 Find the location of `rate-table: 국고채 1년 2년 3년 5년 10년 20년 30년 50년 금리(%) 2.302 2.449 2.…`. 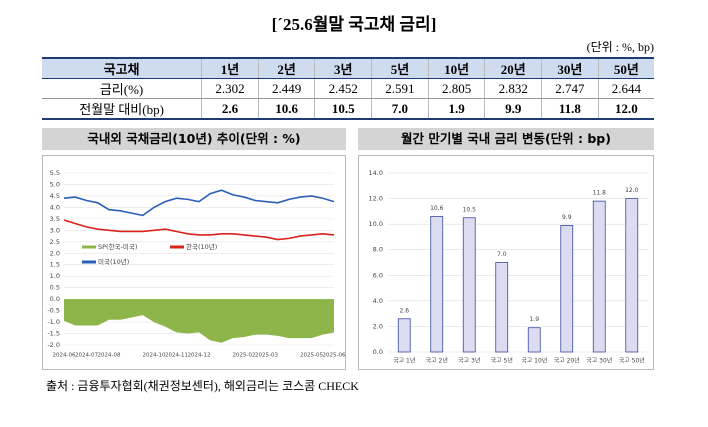

rate-table: 국고채 1년 2년 3년 5년 10년 20년 30년 50년 금리(%) 2.302 2.449 2.… is located at coordinates (348, 88).